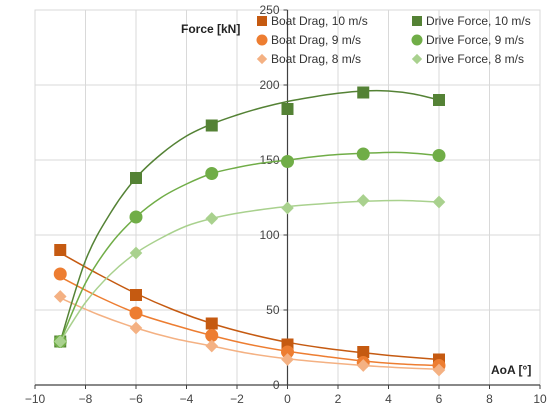 Image resolution: width=550 pixels, height=415 pixels. What do you see at coordinates (187, 399) in the screenshot?
I see `x-tick-label: −4` at bounding box center [187, 399].